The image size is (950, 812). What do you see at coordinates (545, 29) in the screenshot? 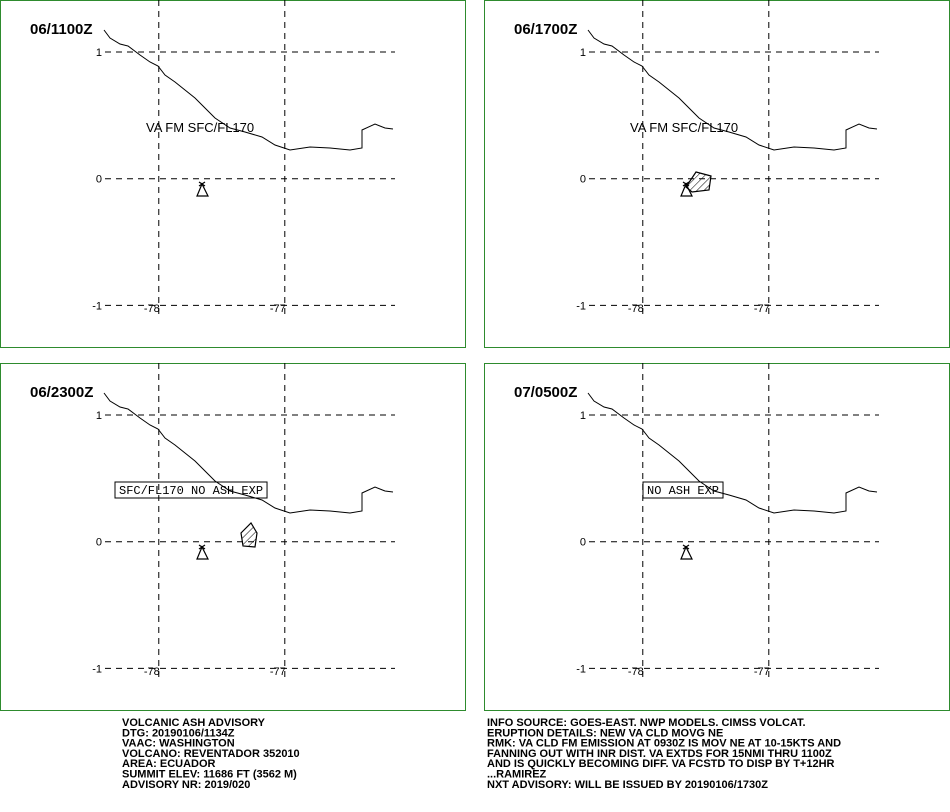
I see `valid-time: 06/1700Z` at bounding box center [545, 29].